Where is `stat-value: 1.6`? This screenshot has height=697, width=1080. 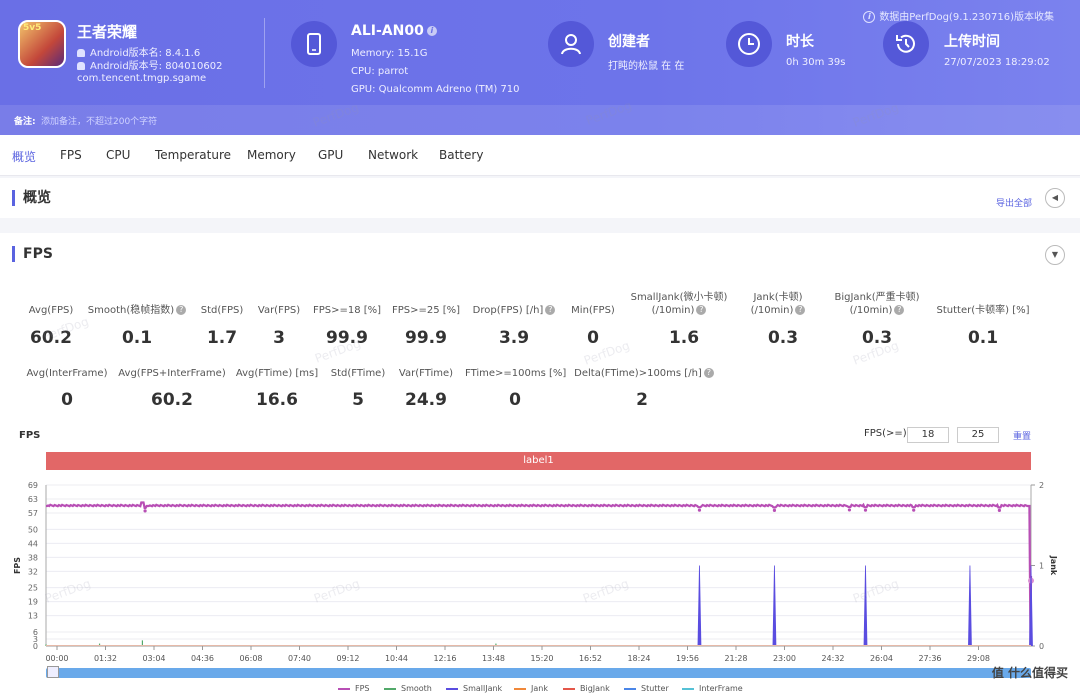
stat-value: 1.6 is located at coordinates (684, 338).